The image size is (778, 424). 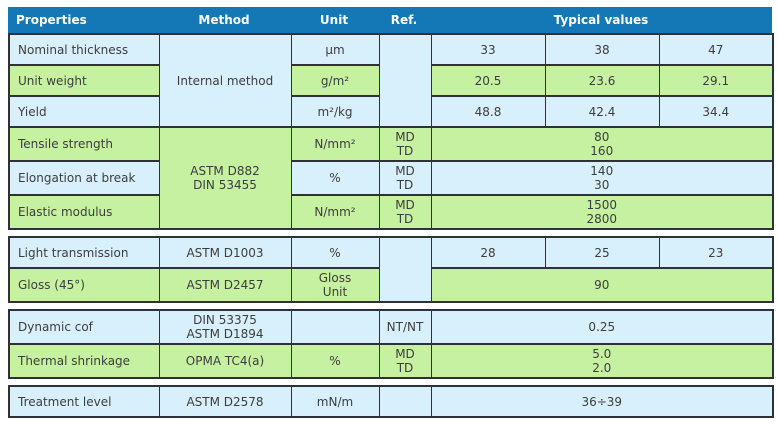 What do you see at coordinates (335, 80) in the screenshot?
I see `unit-cell: g/m²` at bounding box center [335, 80].